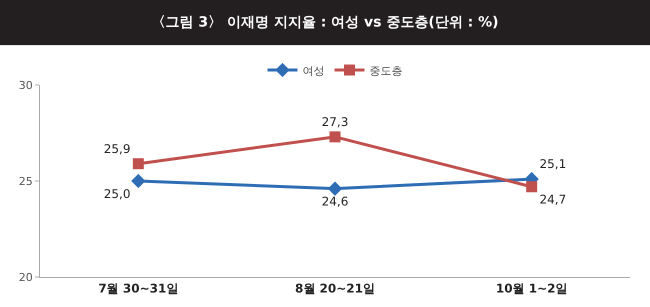 This screenshot has height=307, width=650. What do you see at coordinates (325, 22) in the screenshot?
I see `chart-title: 〈그림 3〉 이재명 지지율 : 여성 vs 중도층(단위 : %)` at bounding box center [325, 22].